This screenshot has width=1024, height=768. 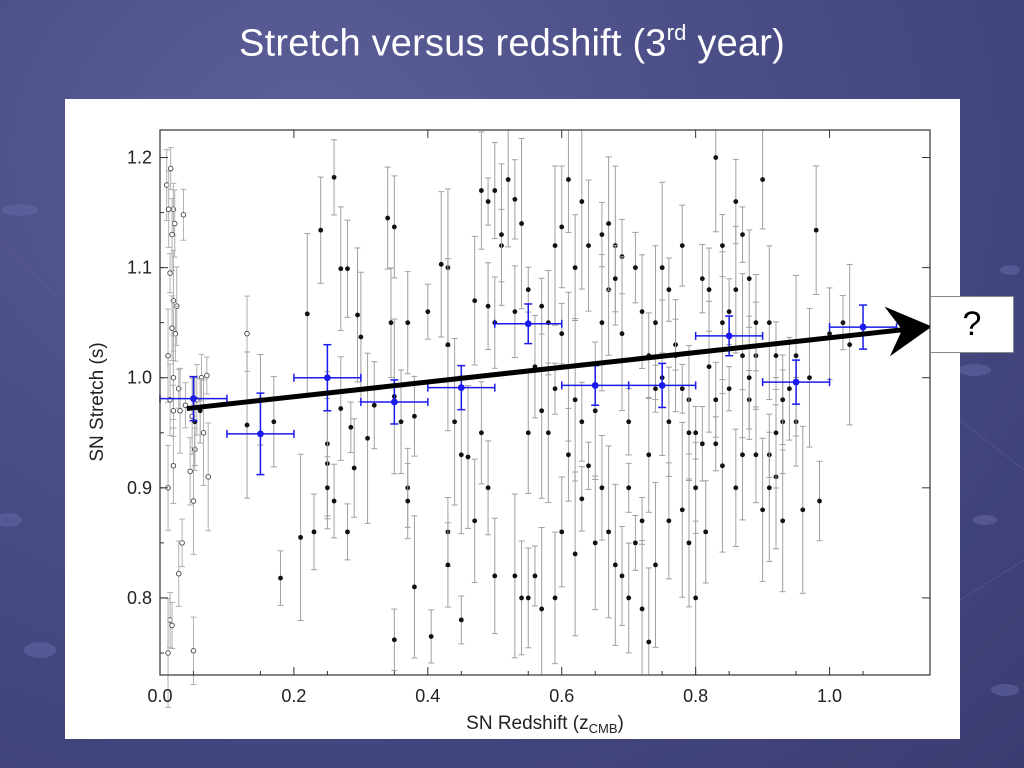 What do you see at coordinates (735, 43) in the screenshot?
I see `slide-title-end: year)` at bounding box center [735, 43].